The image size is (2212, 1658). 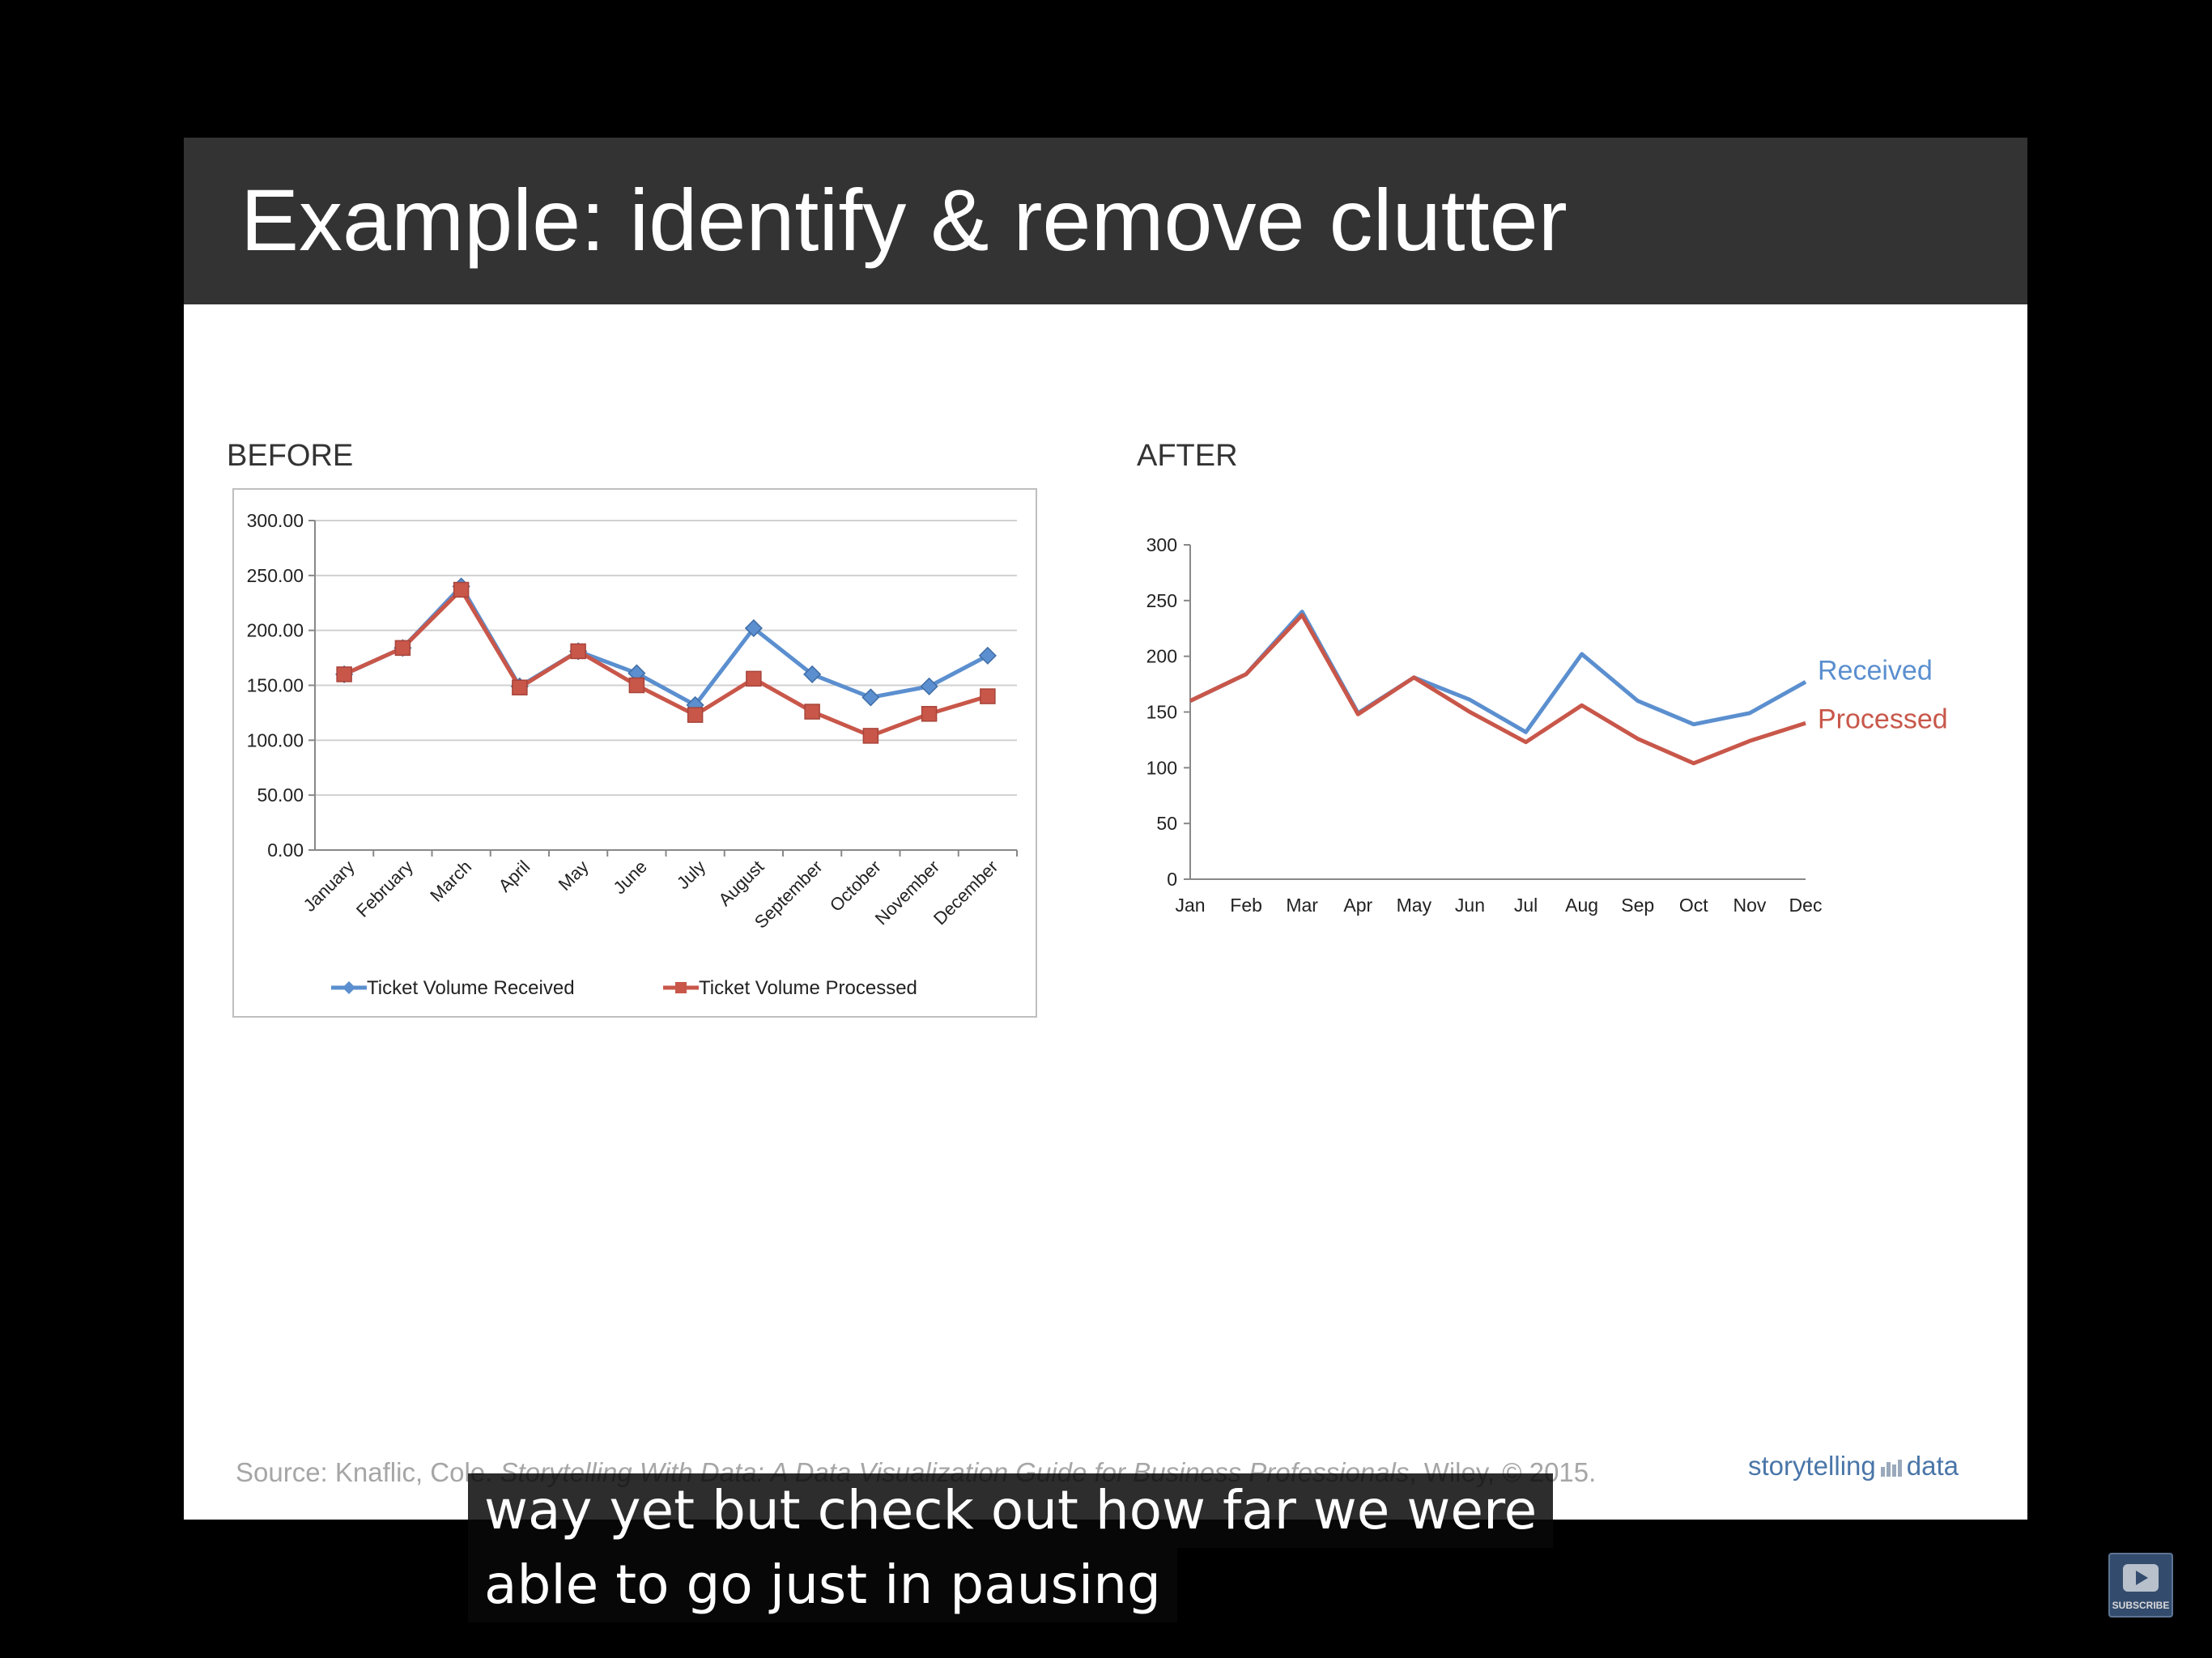 I want to click on before-heading: BEFORE, so click(x=291, y=456).